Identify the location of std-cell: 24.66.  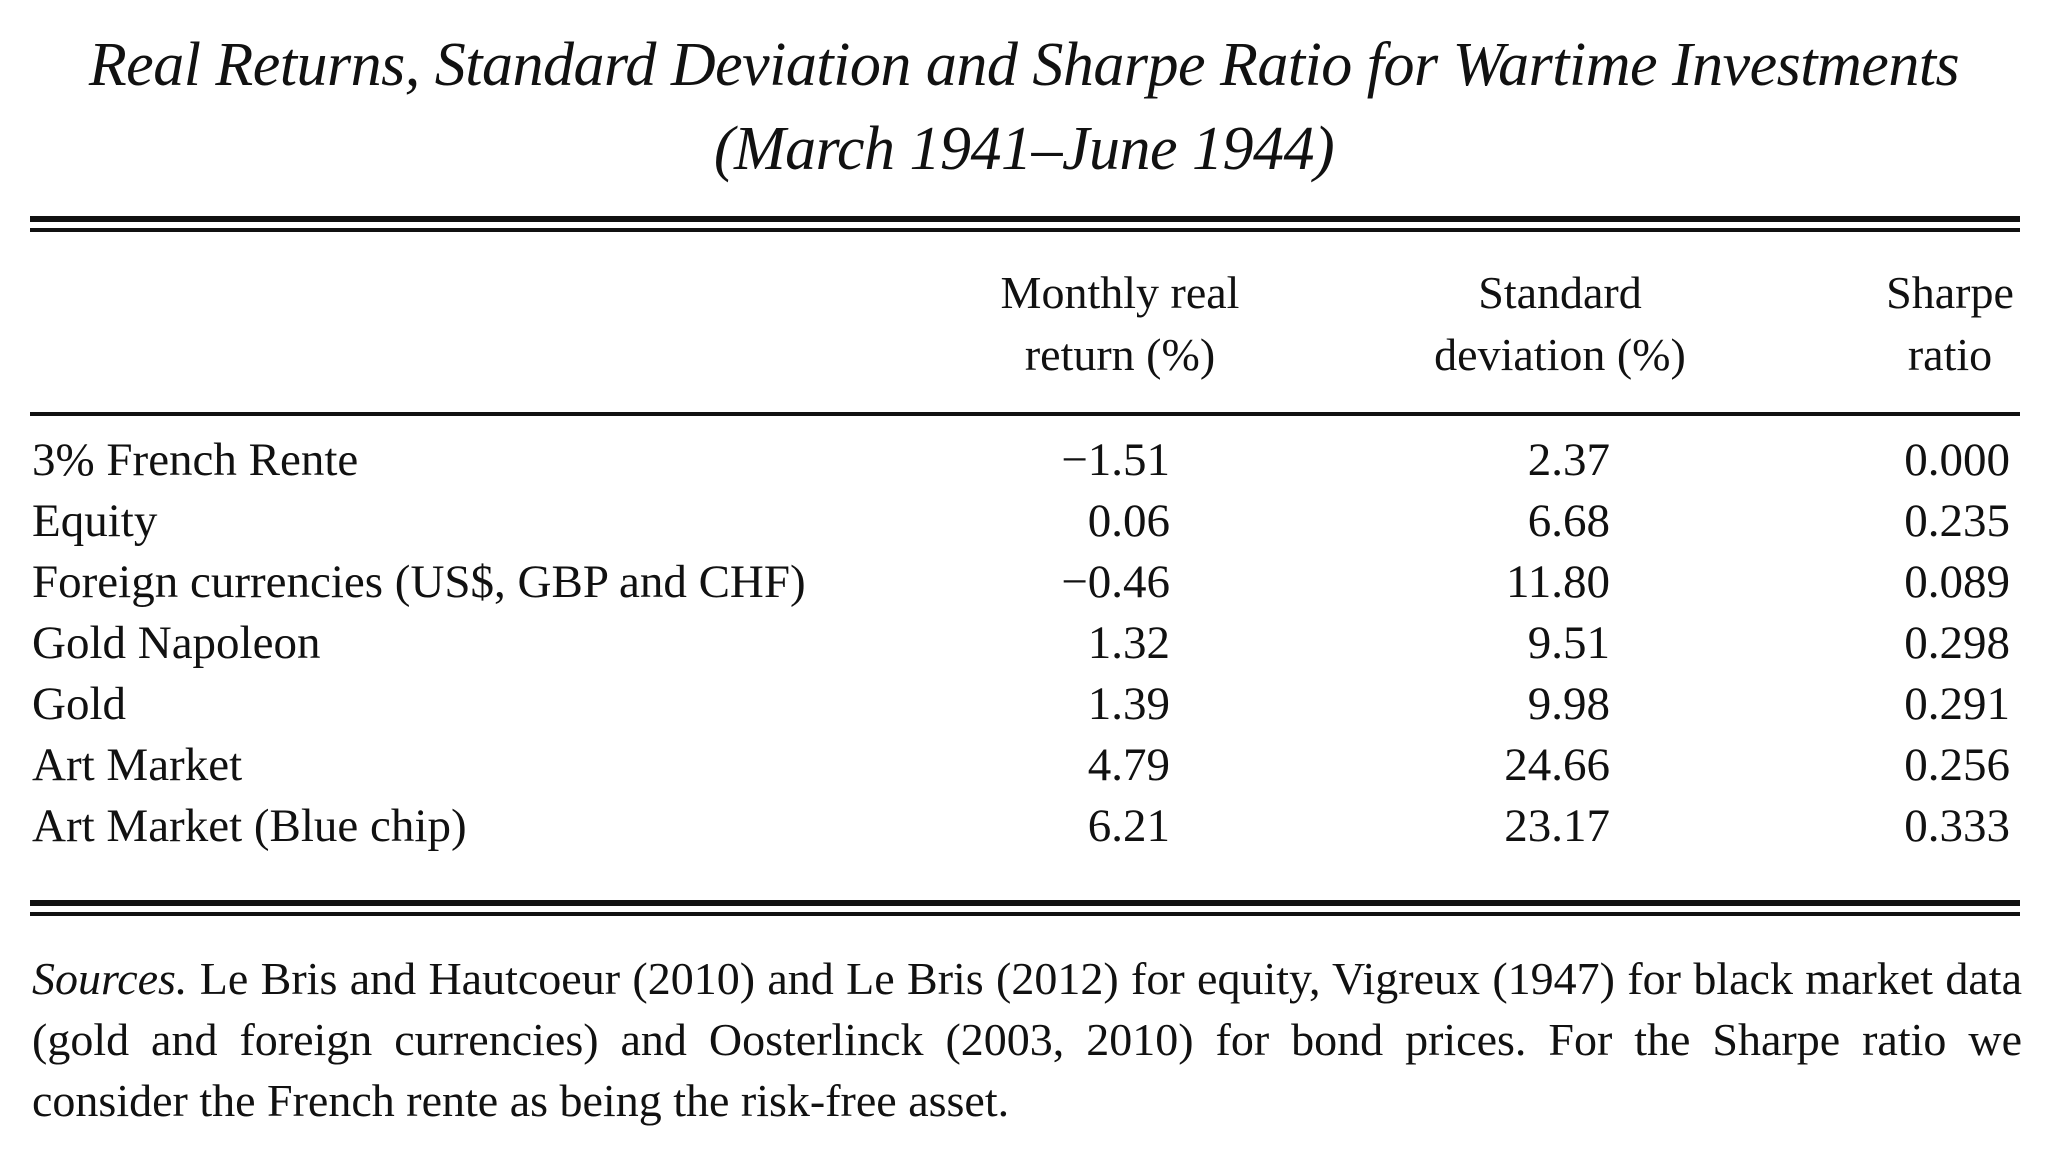
(1557, 765).